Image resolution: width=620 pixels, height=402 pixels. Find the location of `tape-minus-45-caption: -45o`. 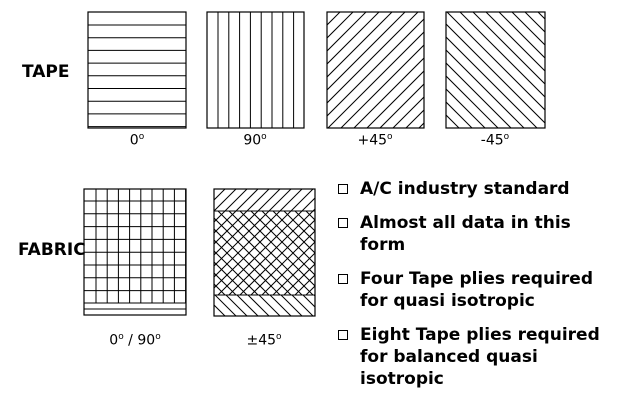

tape-minus-45-caption: -45o is located at coordinates (495, 140).